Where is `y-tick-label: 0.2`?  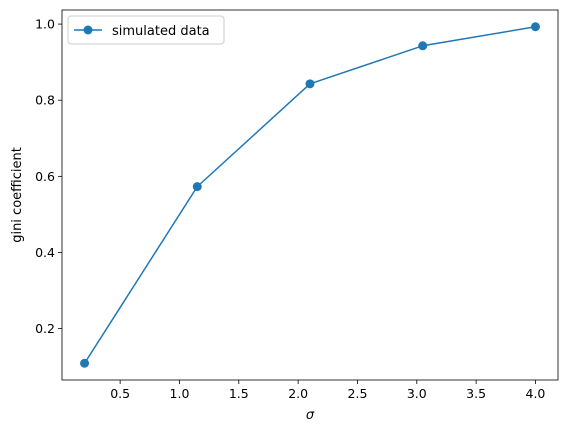
y-tick-label: 0.2 is located at coordinates (45, 328).